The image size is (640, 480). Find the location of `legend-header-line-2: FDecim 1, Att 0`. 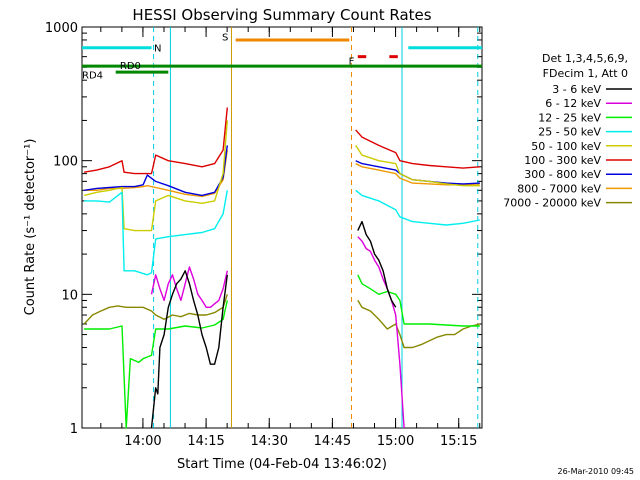

legend-header-line-2: FDecim 1, Att 0 is located at coordinates (585, 73).